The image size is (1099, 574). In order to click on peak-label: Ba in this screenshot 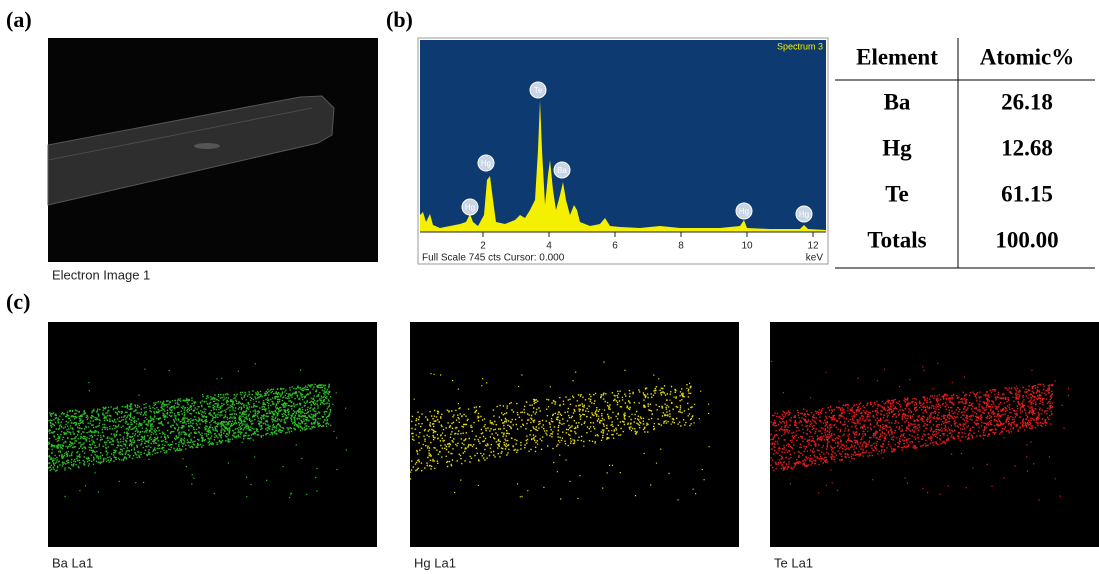, I will do `click(562, 170)`.